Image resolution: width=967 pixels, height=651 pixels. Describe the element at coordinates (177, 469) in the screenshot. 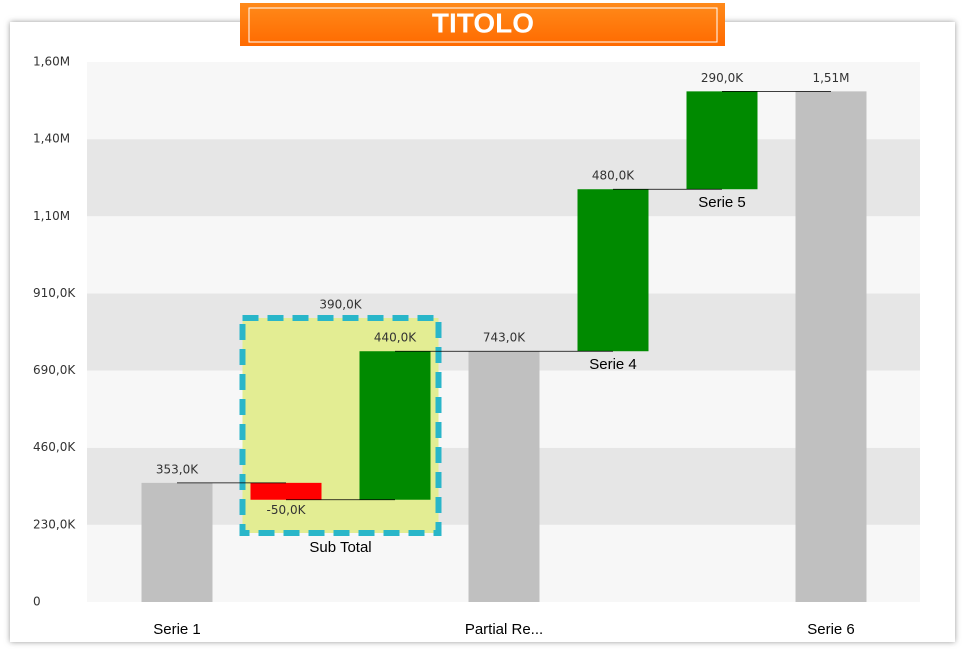

I see `value-label: 353,0K` at that location.